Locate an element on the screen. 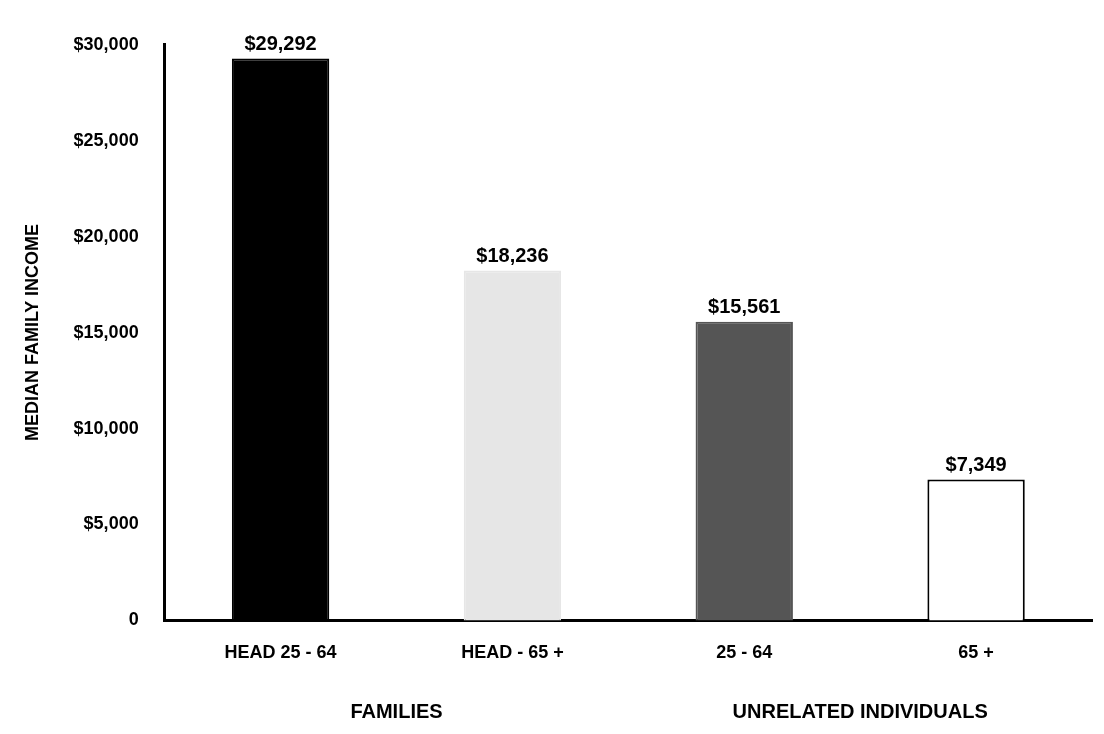  y-tick-label: $20,000 is located at coordinates (106, 235).